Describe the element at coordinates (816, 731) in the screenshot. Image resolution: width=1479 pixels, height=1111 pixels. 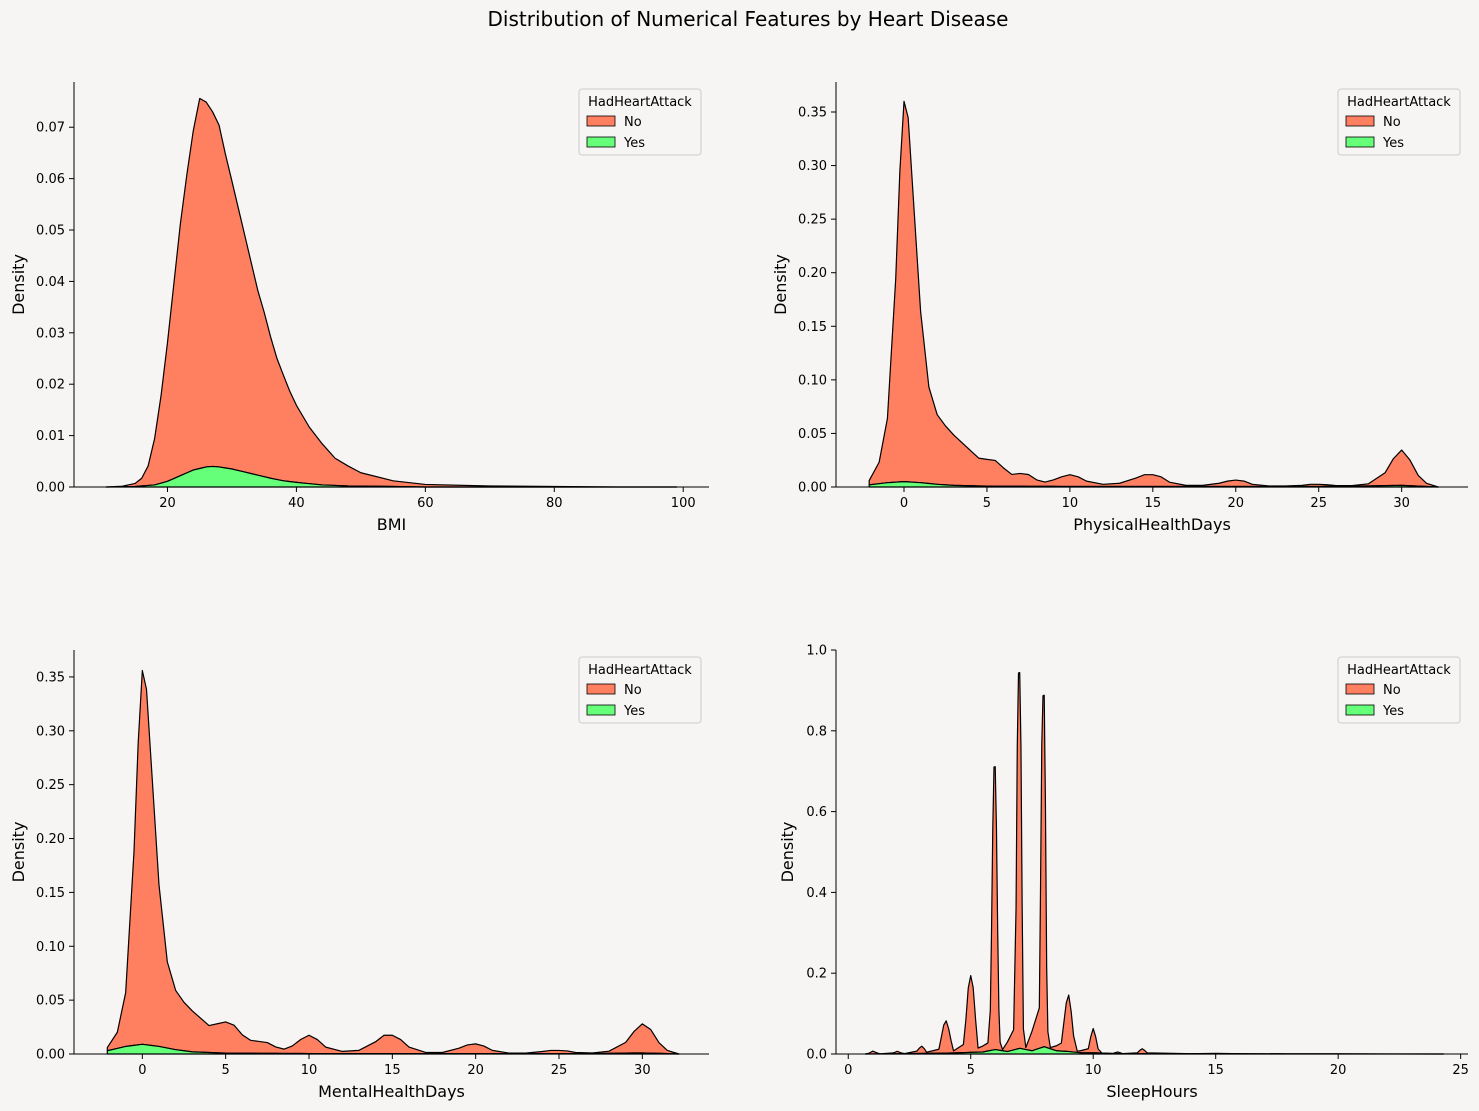
I see `y-tick-label: 0.8` at that location.